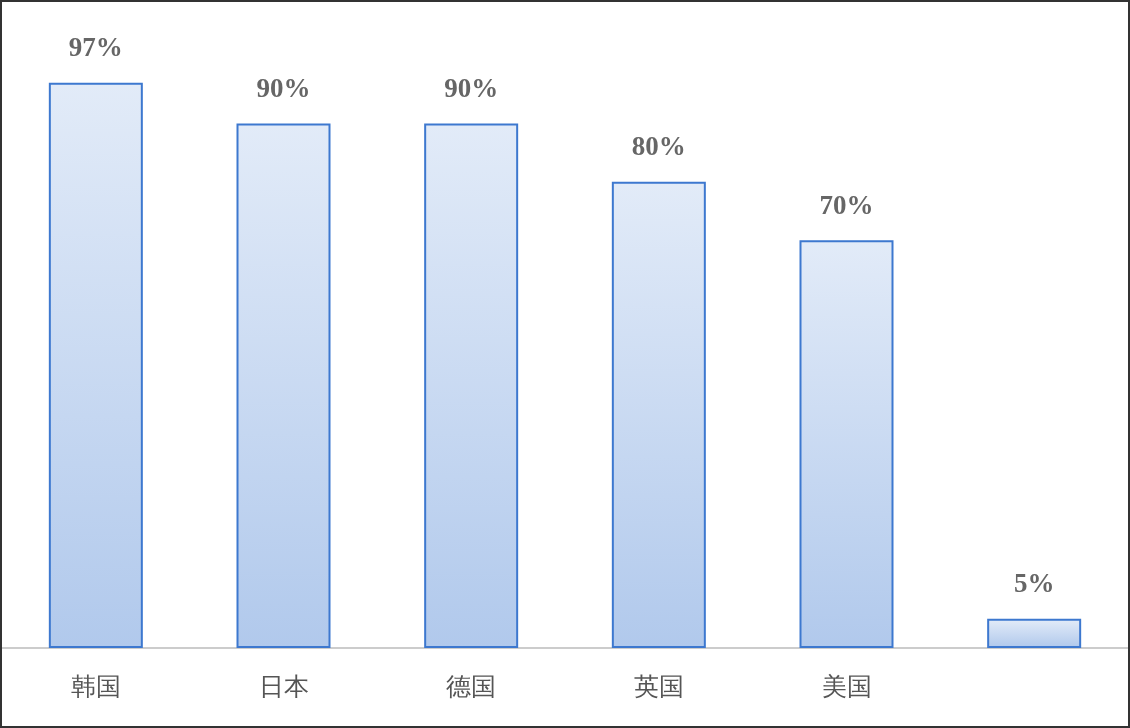 The height and width of the screenshot is (728, 1130). Describe the element at coordinates (658, 146) in the screenshot. I see `data-label: 80%` at that location.